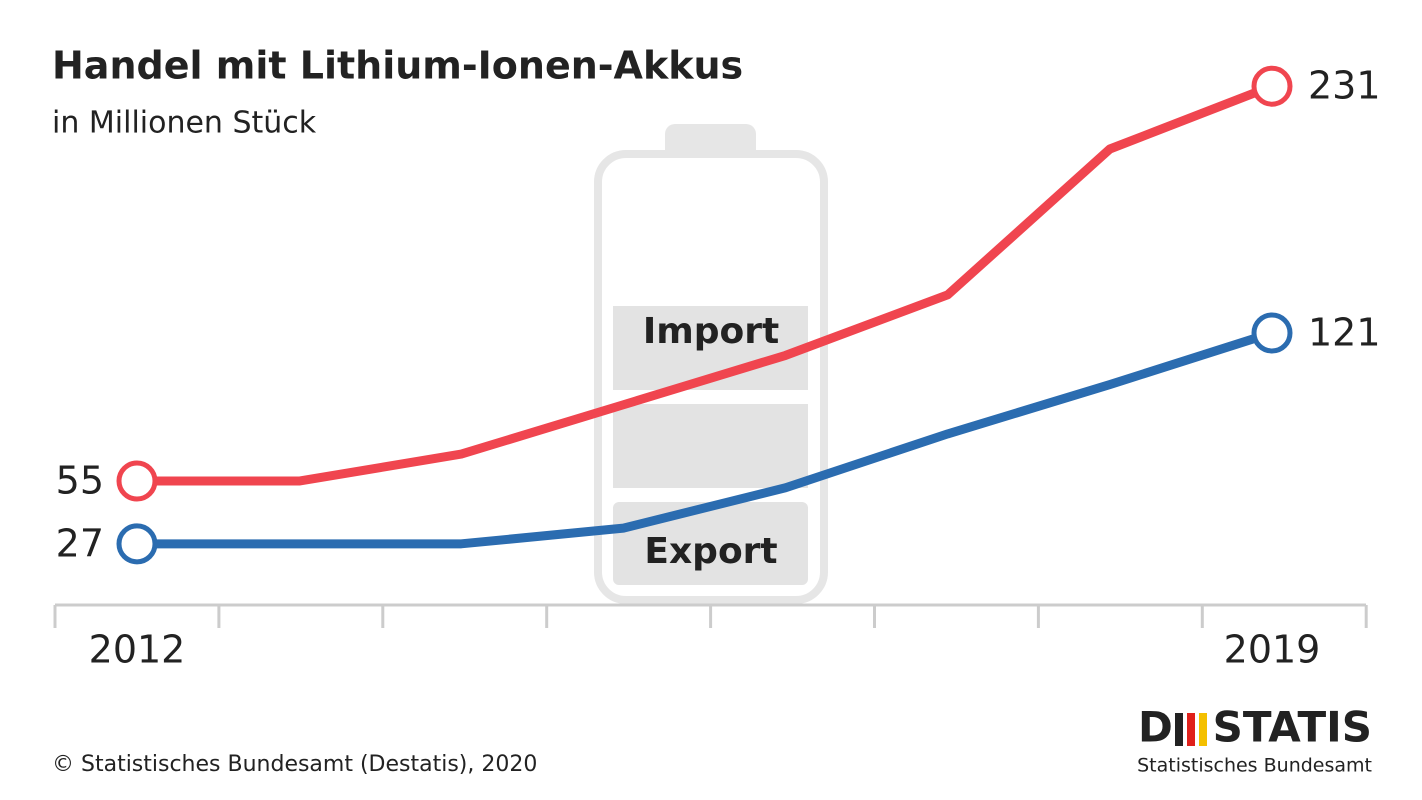  I want to click on x-tick-label: 2012, so click(137, 650).